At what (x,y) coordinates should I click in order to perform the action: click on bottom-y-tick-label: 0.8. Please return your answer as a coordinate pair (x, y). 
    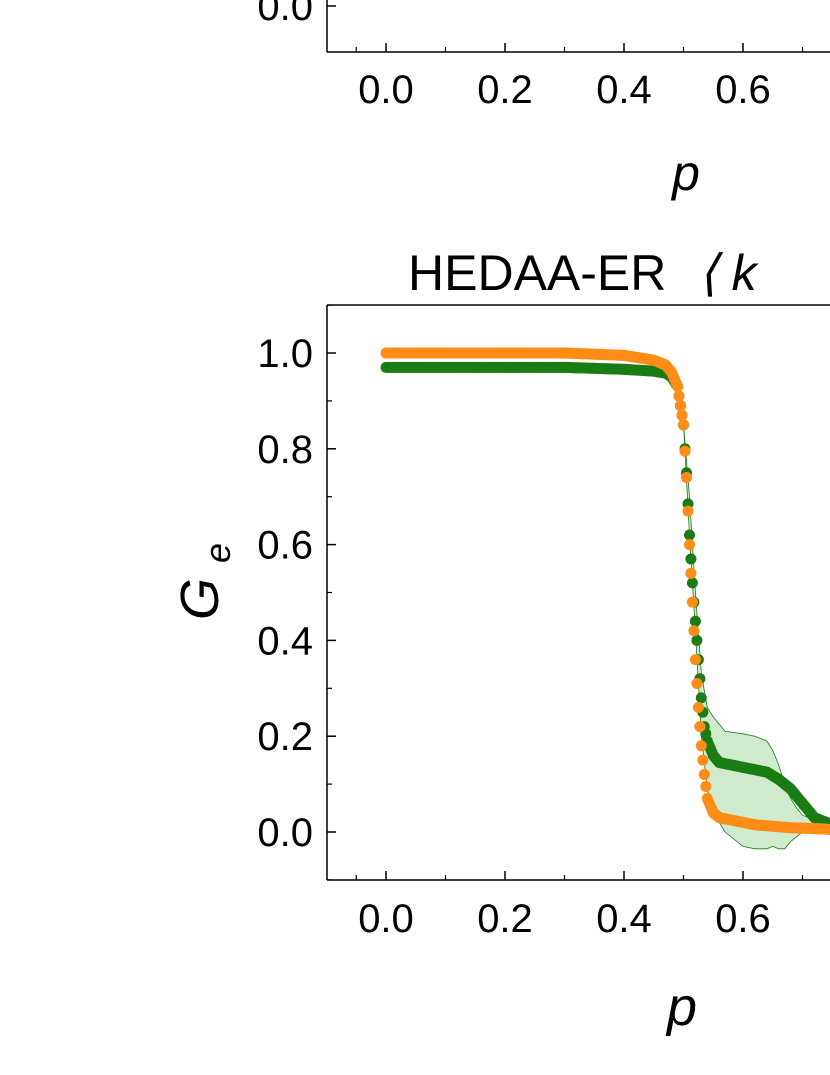
    Looking at the image, I should click on (285, 450).